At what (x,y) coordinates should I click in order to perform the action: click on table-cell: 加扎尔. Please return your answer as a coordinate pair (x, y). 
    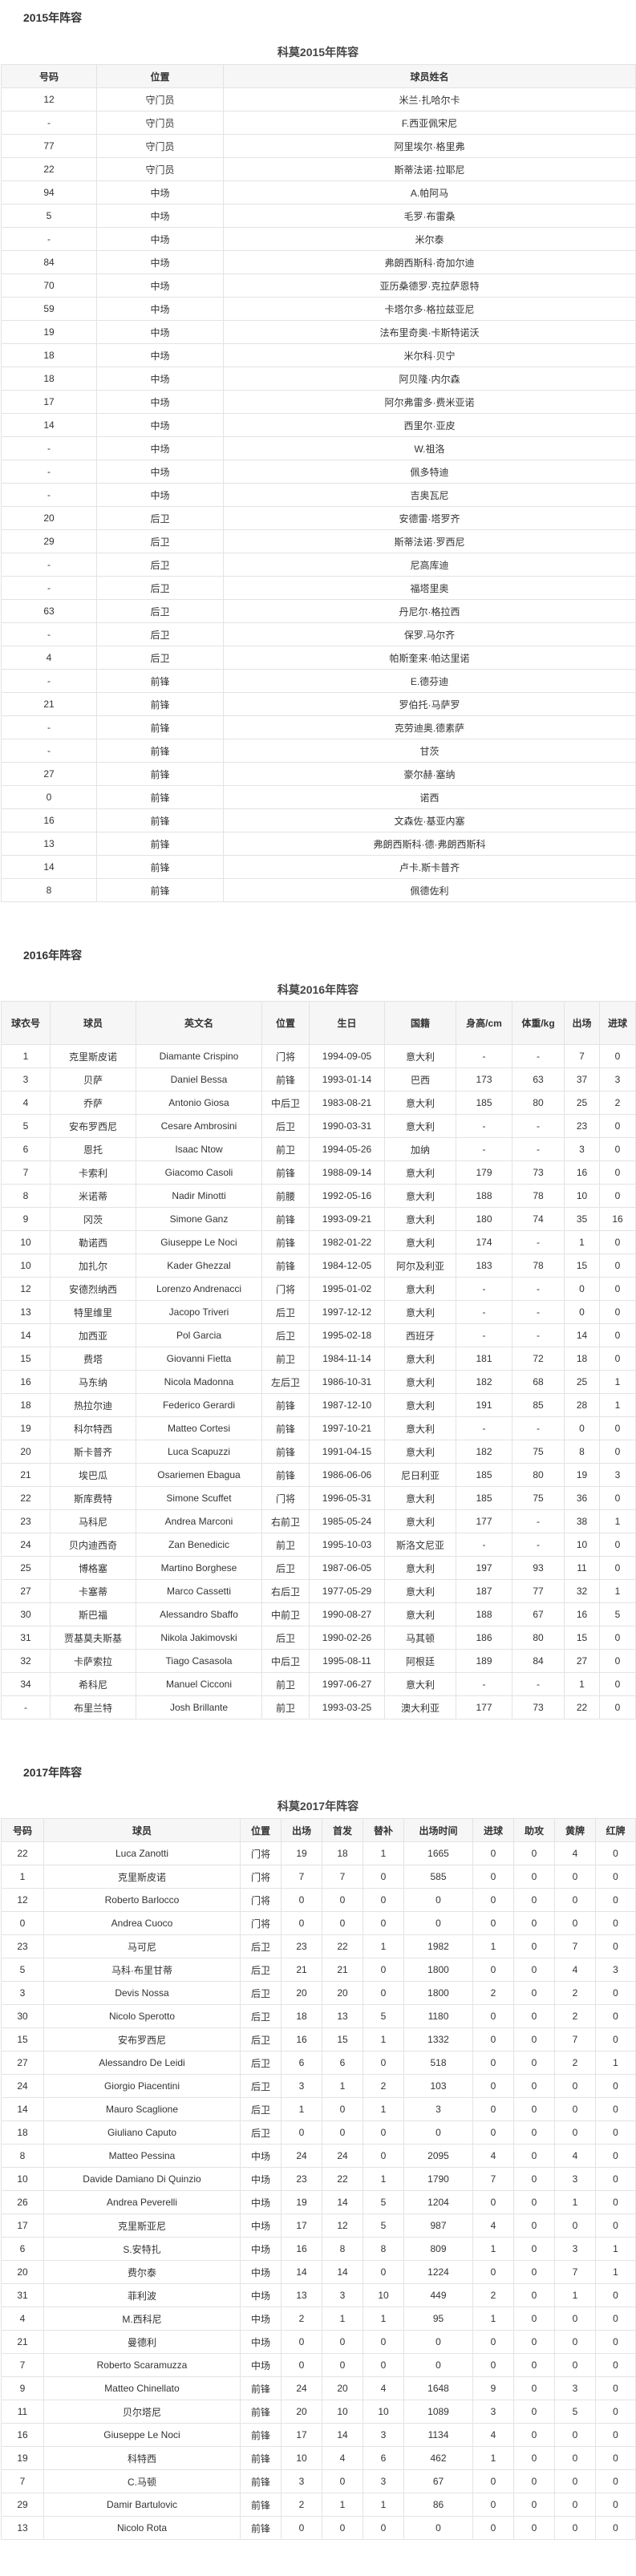
    Looking at the image, I should click on (93, 1266).